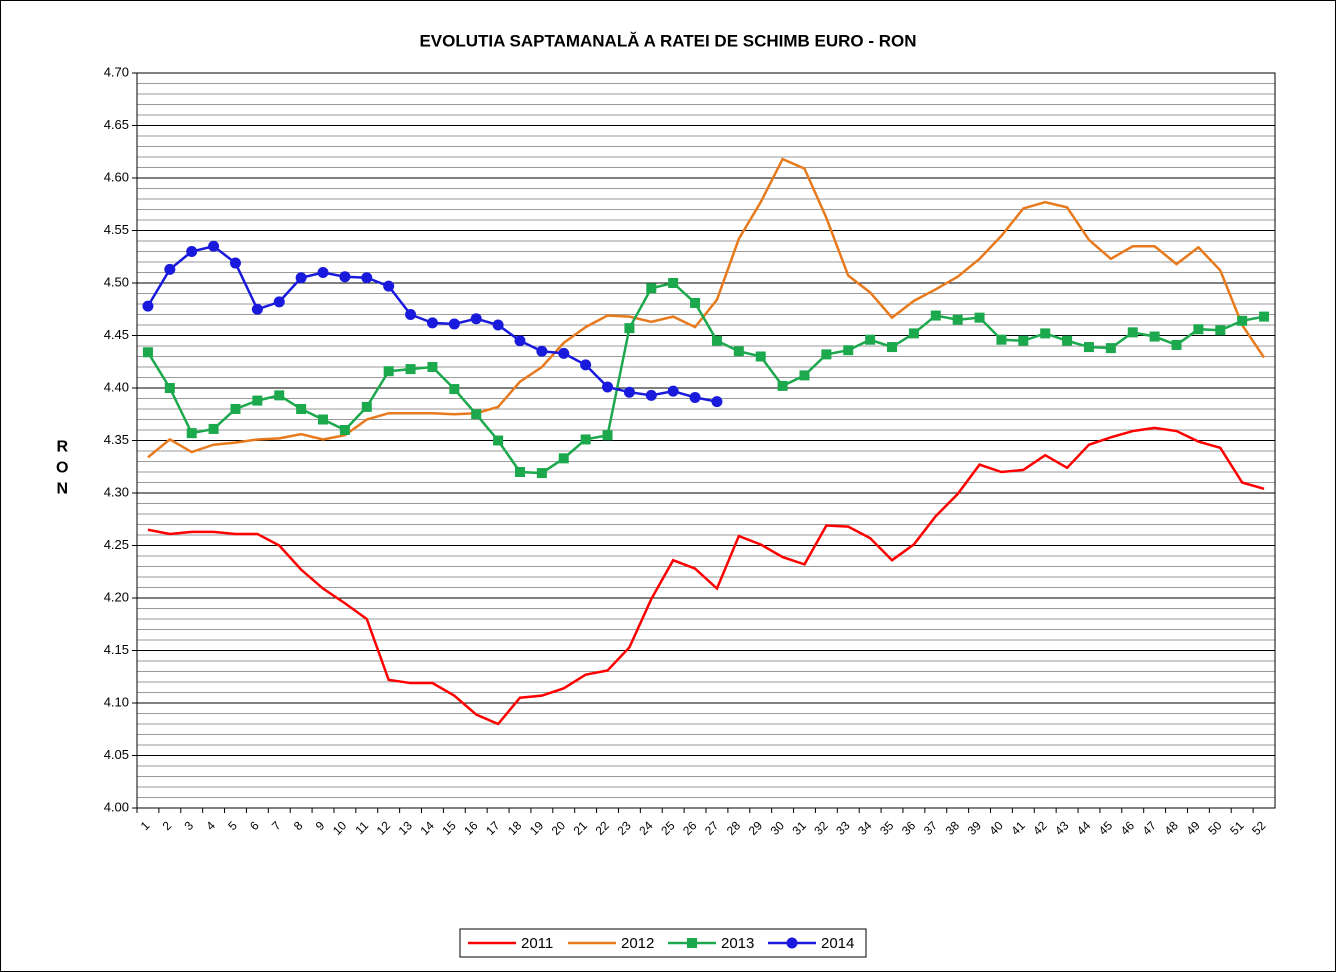 The width and height of the screenshot is (1336, 972). What do you see at coordinates (116, 649) in the screenshot?
I see `y-tick-label: 4.15` at bounding box center [116, 649].